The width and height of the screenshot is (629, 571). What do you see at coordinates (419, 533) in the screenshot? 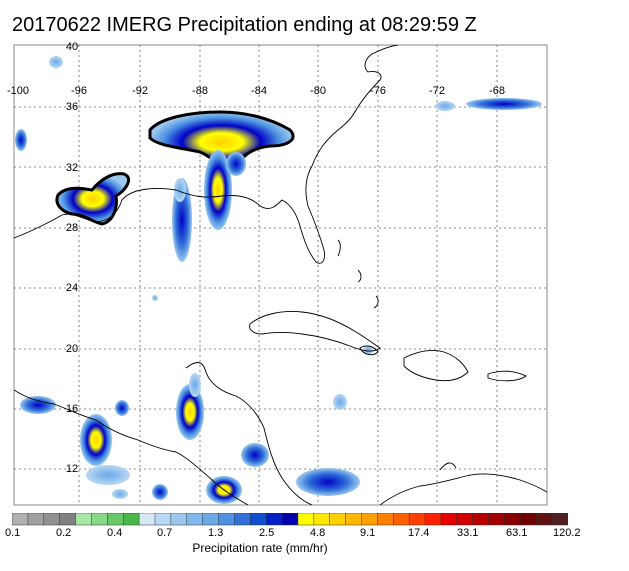
I see `colorbar-tick: 17.4` at bounding box center [419, 533].